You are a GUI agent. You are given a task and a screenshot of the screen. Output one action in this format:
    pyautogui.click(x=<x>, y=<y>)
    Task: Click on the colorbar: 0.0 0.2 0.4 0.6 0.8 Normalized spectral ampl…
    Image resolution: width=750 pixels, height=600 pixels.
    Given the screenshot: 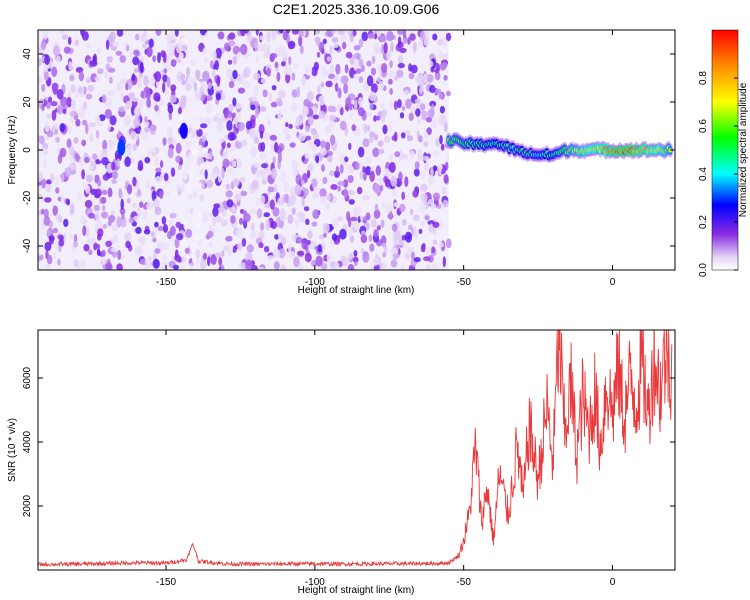 What is the action you would take?
    pyautogui.click(x=723, y=153)
    